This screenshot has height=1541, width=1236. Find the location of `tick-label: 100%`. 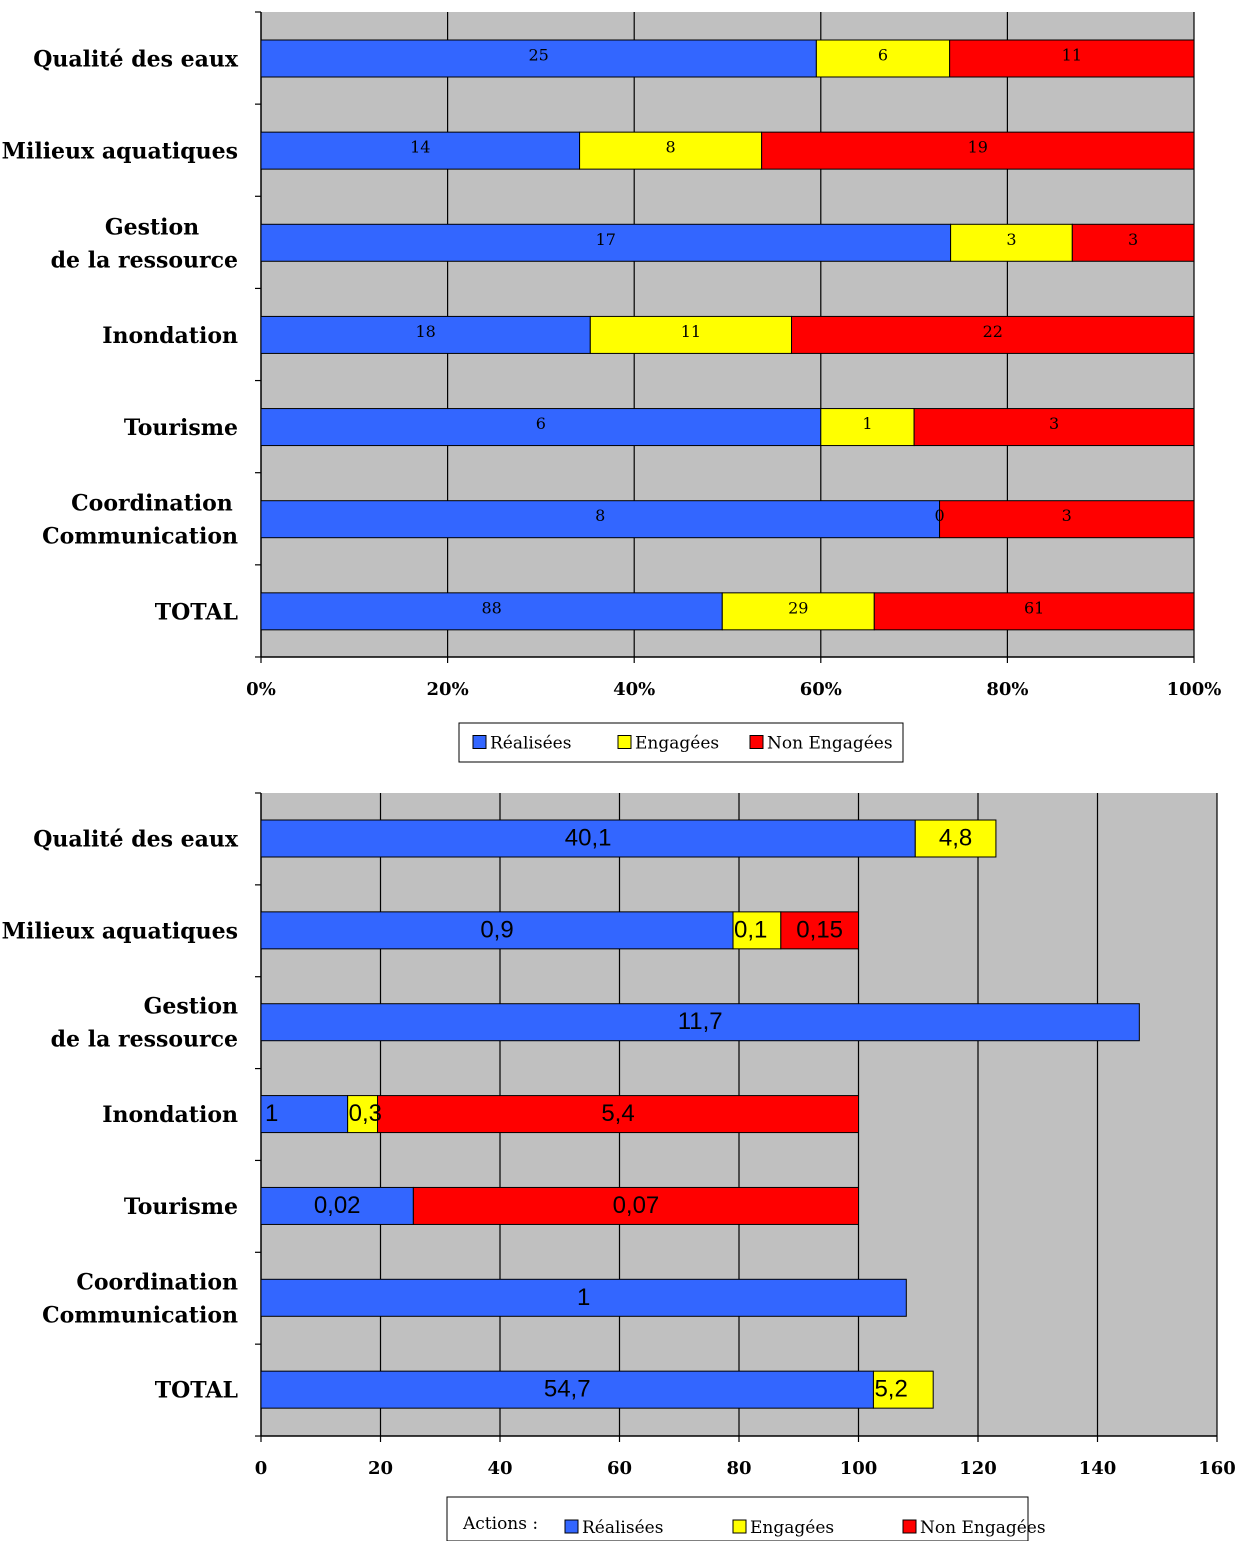

tick-label: 100% is located at coordinates (1194, 689).